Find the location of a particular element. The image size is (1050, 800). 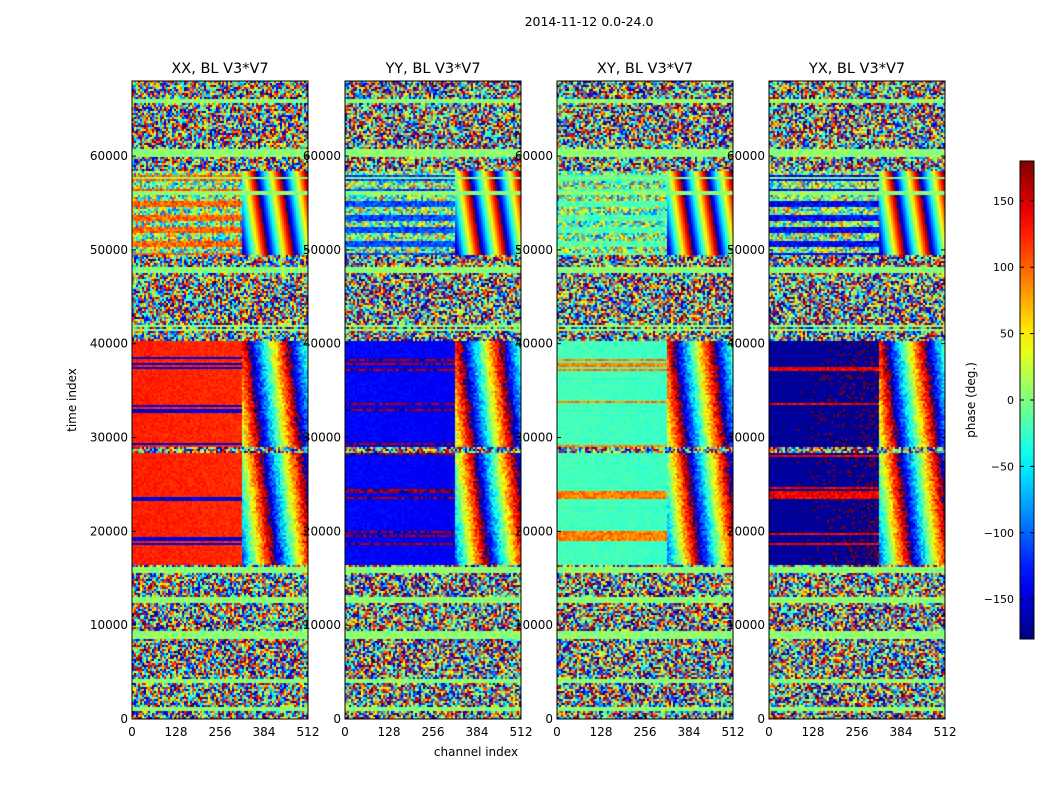

colorbar-label: phase (deg.) is located at coordinates (971, 400).